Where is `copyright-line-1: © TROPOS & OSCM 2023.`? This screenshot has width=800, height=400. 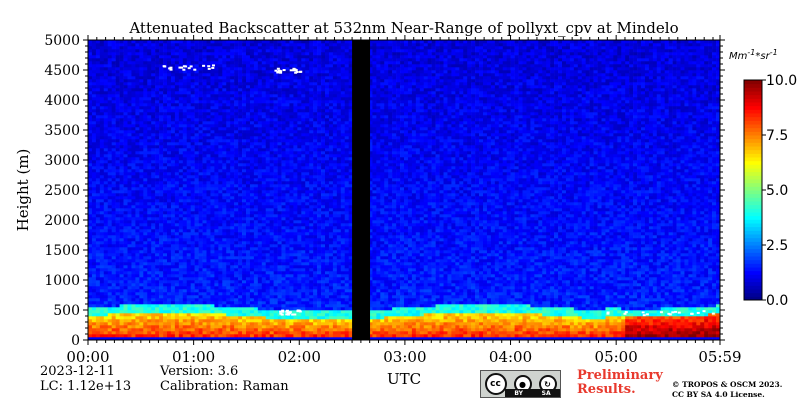 copyright-line-1: © TROPOS & OSCM 2023. is located at coordinates (727, 384).